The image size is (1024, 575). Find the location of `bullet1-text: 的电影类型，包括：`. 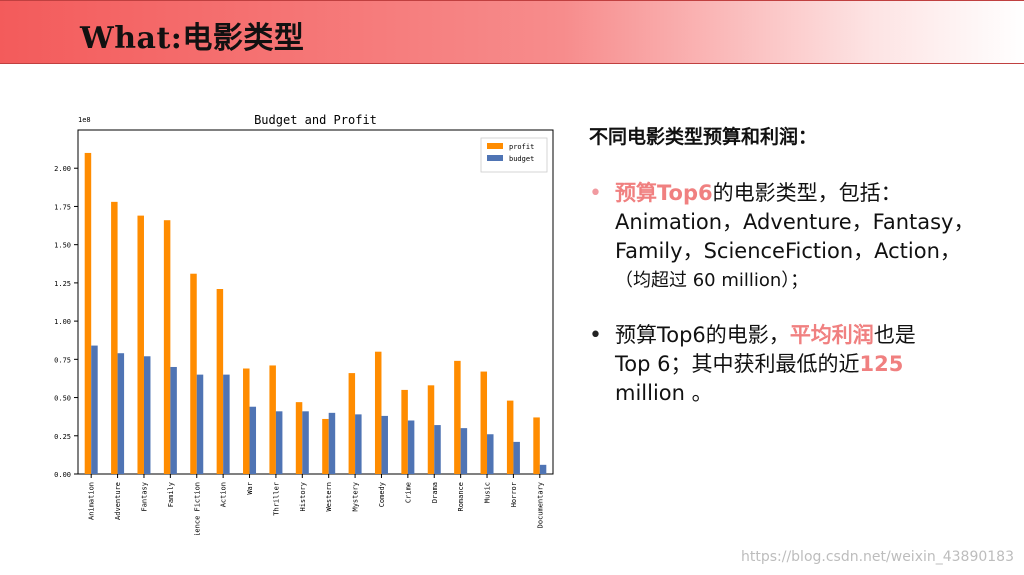

bullet1-text: 的电影类型，包括： is located at coordinates (807, 193).